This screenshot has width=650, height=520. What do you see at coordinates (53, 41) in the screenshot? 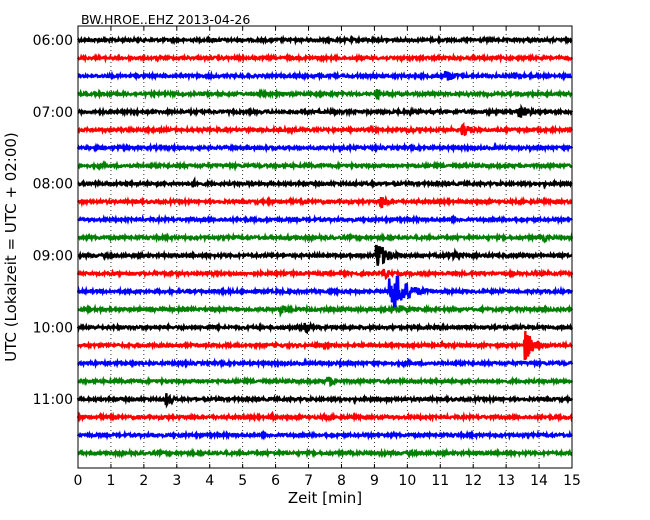
I see `y-tick-label: 06:00` at bounding box center [53, 41].